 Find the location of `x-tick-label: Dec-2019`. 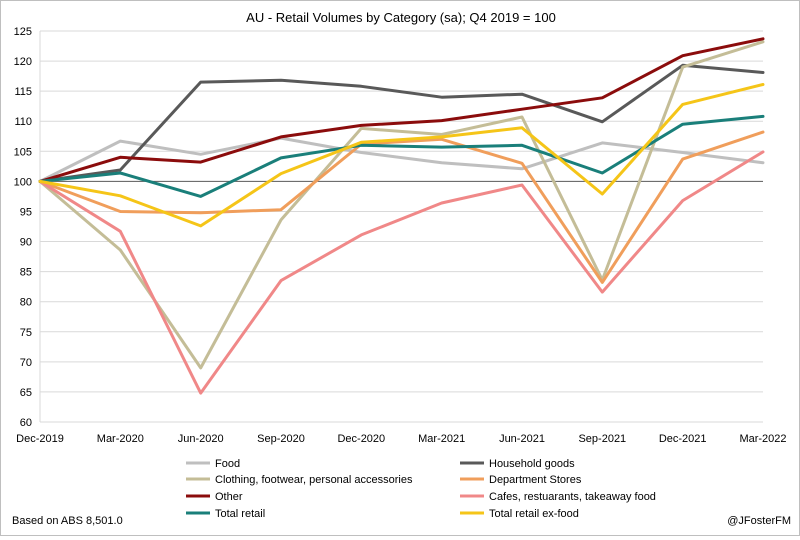

x-tick-label: Dec-2019 is located at coordinates (40, 439).